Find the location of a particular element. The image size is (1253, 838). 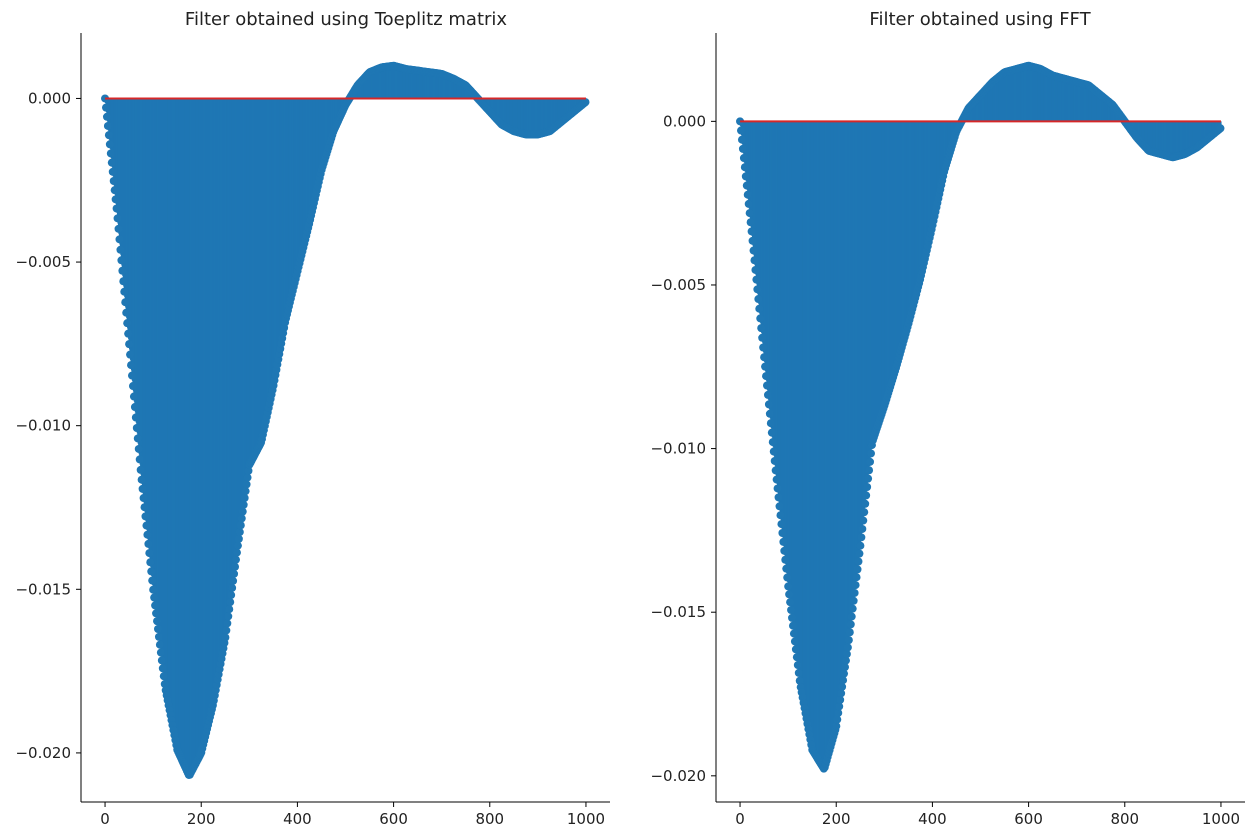

y-tick-label: −0.020 is located at coordinates (43, 753).